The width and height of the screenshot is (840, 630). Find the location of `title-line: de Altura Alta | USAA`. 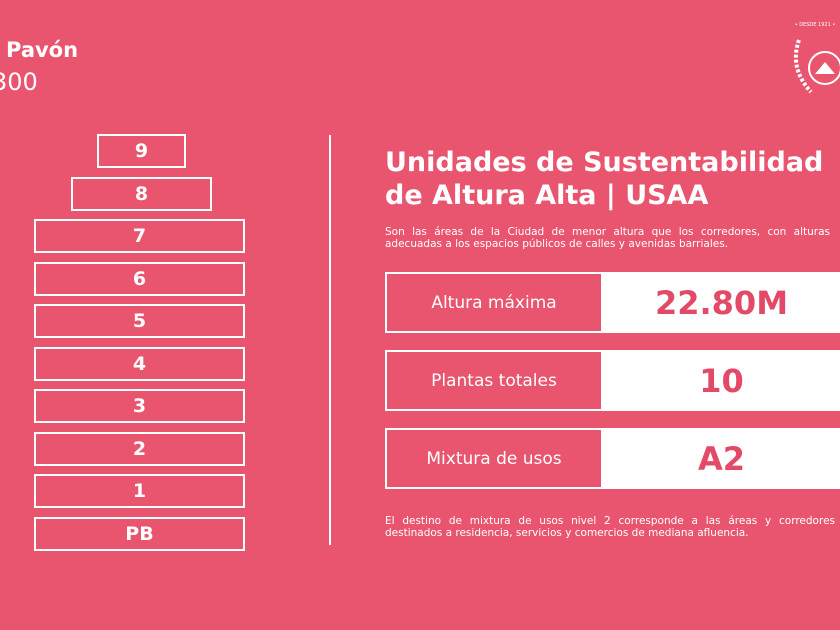

title-line: de Altura Alta | USAA is located at coordinates (547, 195).